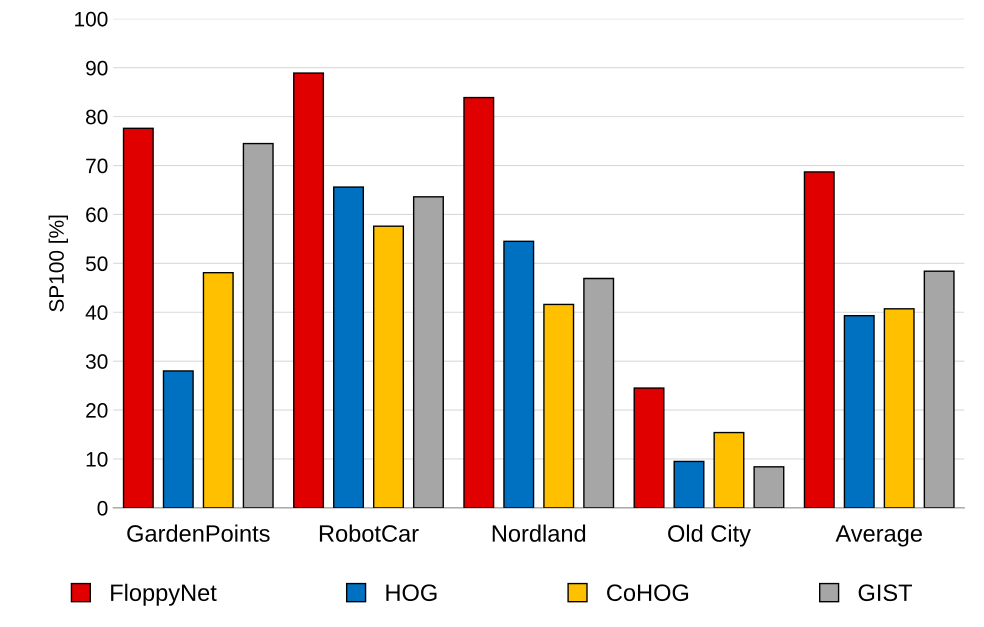 This screenshot has width=984, height=627. Describe the element at coordinates (709, 535) in the screenshot. I see `x-tick-label: Old City` at that location.